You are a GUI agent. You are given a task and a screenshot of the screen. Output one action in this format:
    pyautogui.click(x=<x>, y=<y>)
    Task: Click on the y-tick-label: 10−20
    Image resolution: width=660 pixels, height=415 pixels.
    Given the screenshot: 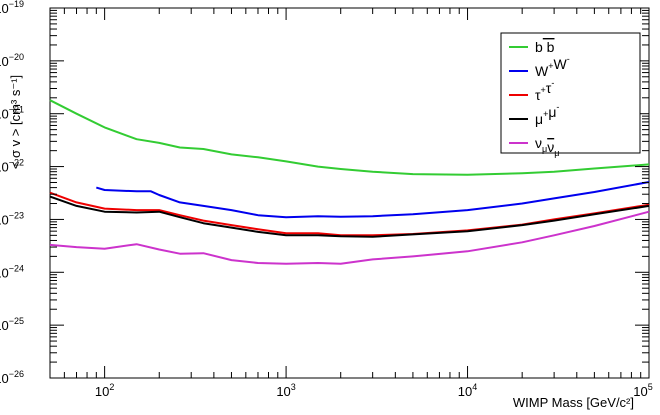 What is the action you would take?
    pyautogui.click(x=12, y=60)
    